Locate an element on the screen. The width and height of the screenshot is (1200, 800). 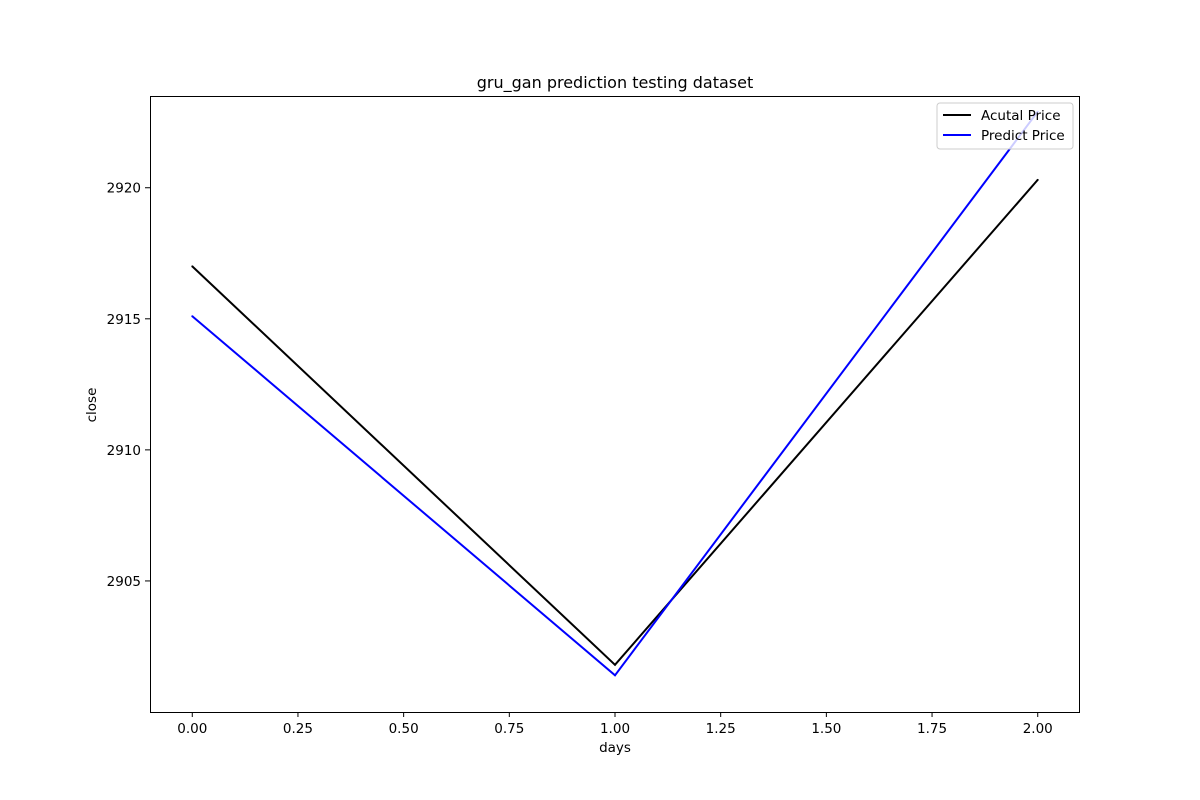
legend: Acutal Price Predict Price is located at coordinates (1005, 126).